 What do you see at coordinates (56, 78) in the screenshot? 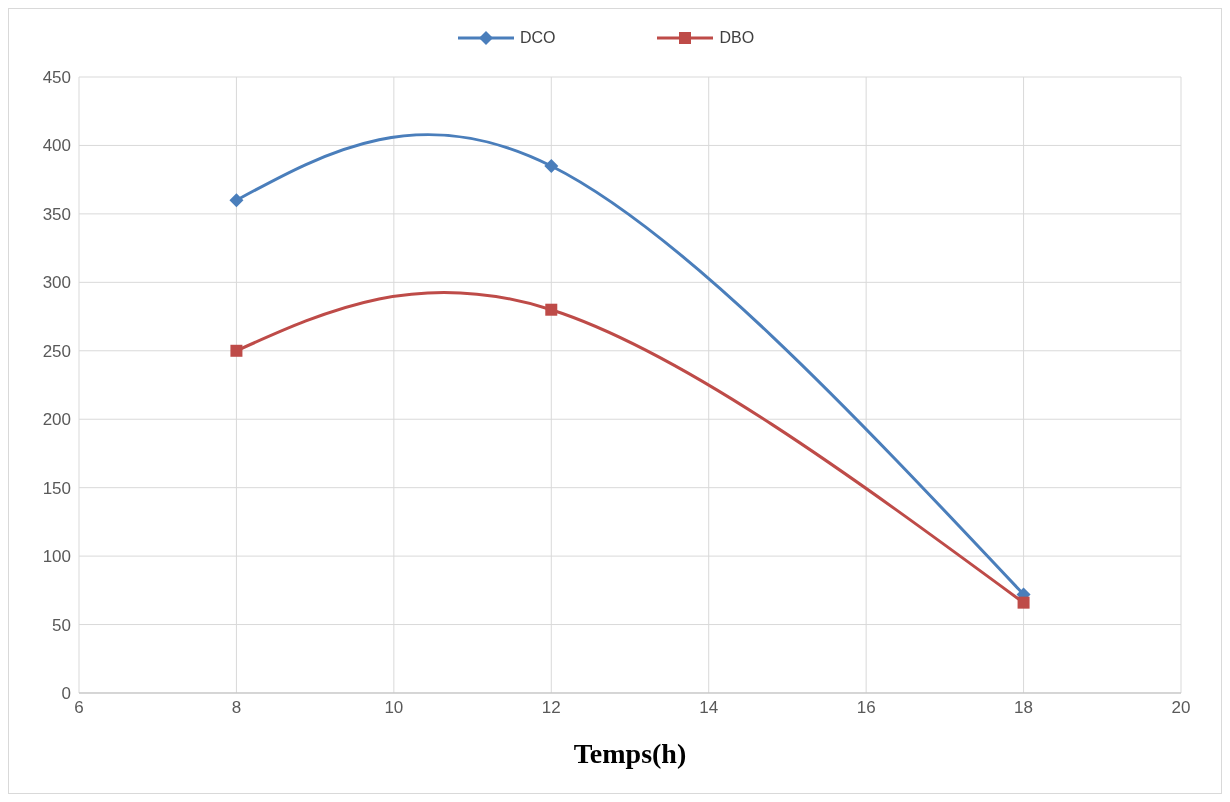
I see `y-tick-label: 450` at bounding box center [56, 78].